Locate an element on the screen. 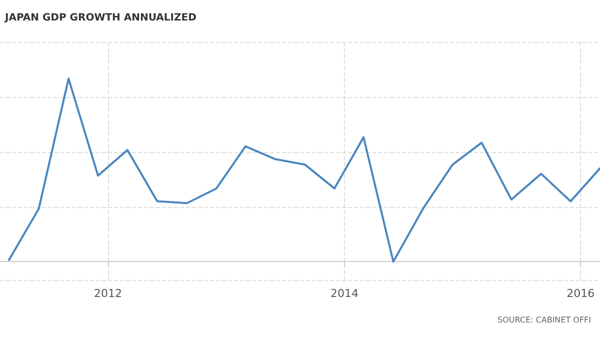  chart-title: JAPAN GDP GROWTH ANNUALIZED is located at coordinates (100, 18).